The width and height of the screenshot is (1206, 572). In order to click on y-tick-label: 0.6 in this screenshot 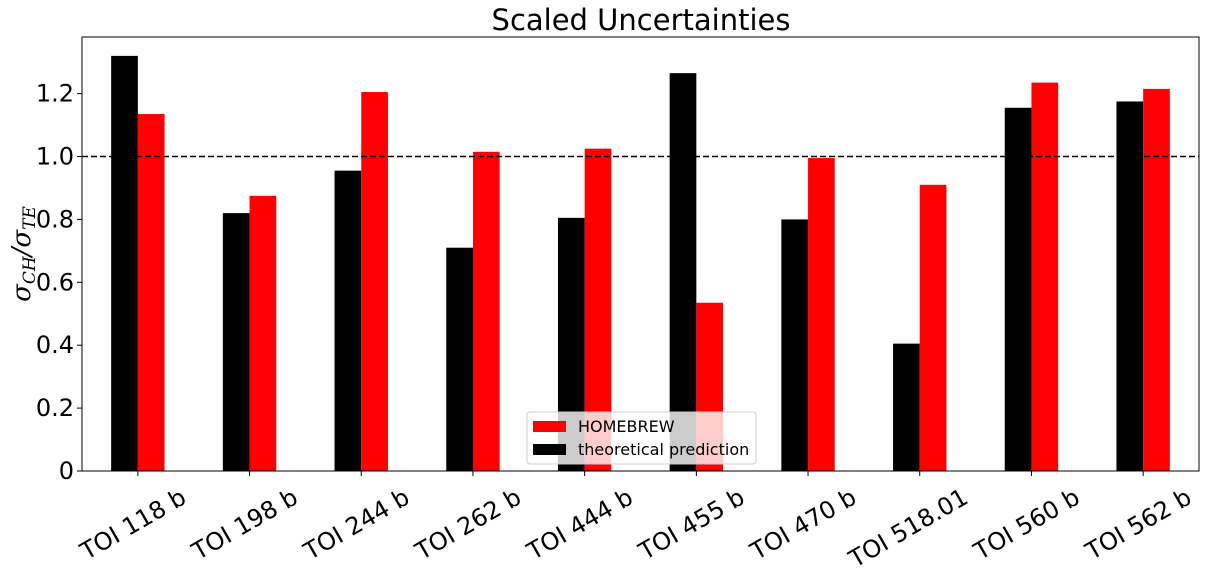, I will do `click(55, 282)`.